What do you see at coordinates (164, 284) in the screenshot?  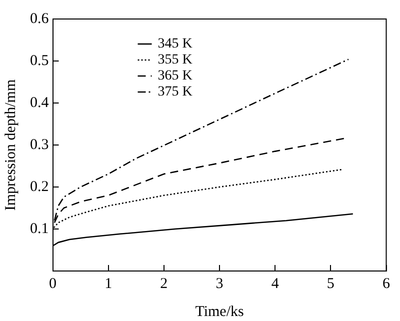 I see `x-tick-label: 2` at bounding box center [164, 284].